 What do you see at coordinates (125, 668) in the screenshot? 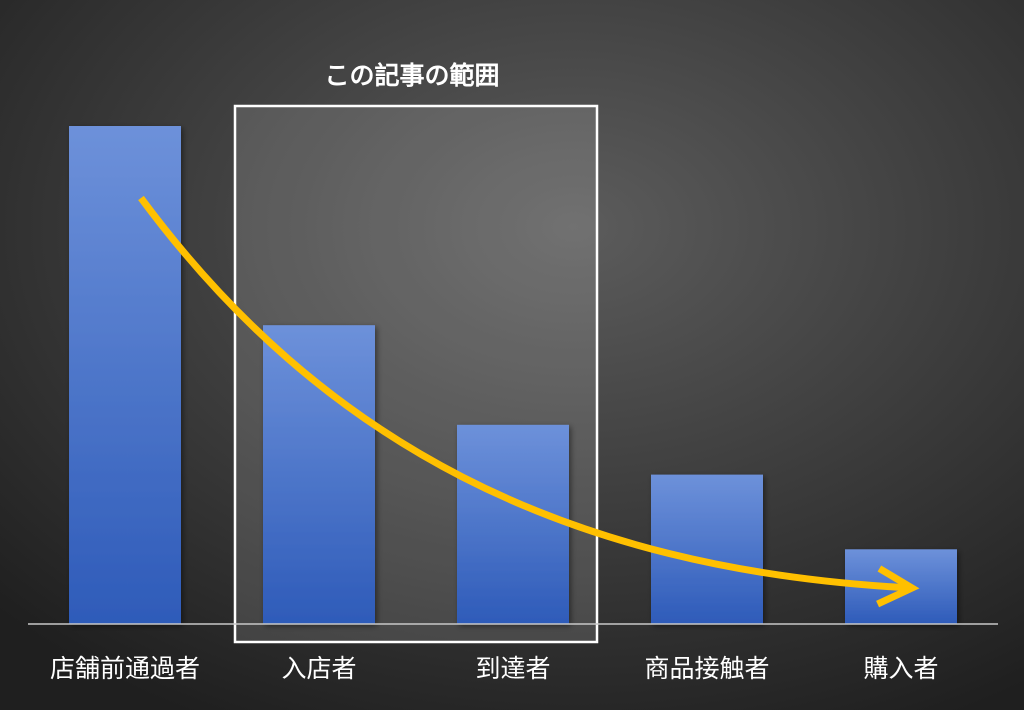
I see `category-label-1: 店舗前通過者` at bounding box center [125, 668].